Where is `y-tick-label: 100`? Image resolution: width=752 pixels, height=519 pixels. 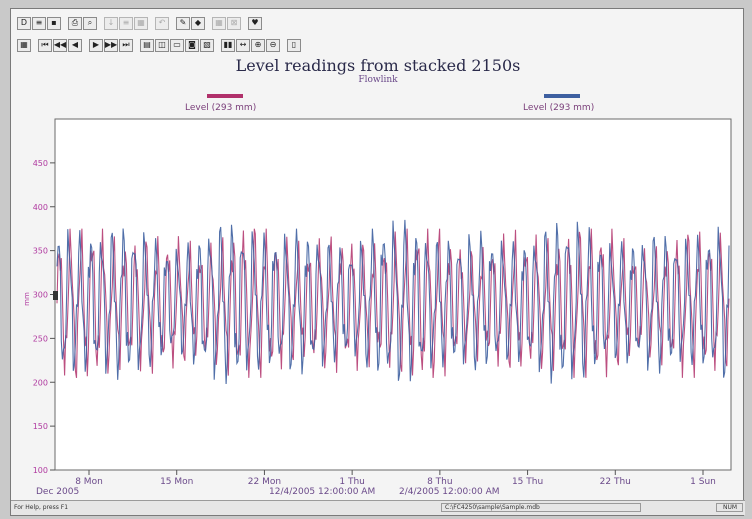 y-tick-label: 100 is located at coordinates (40, 470).